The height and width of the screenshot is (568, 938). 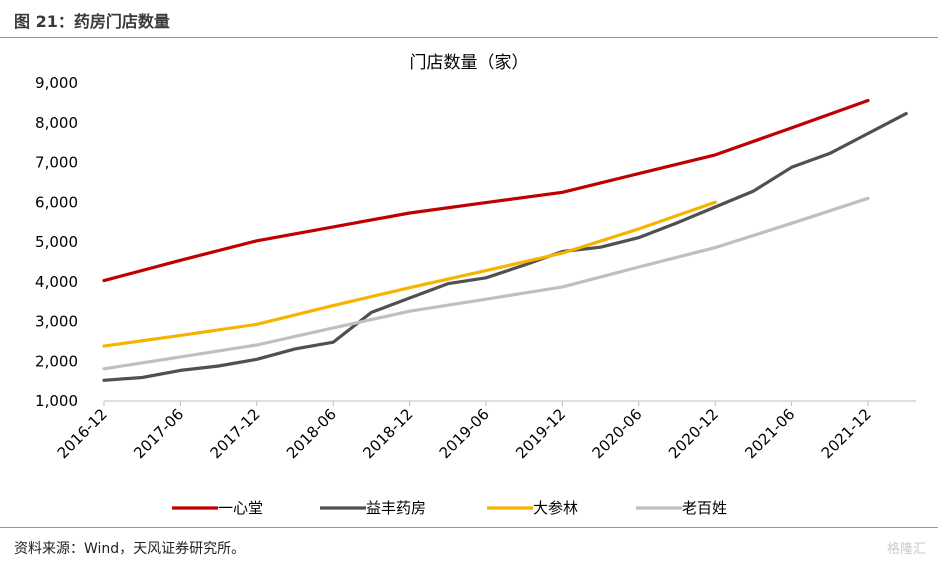 What do you see at coordinates (617, 433) in the screenshot?
I see `x-tick-label: 2020-06` at bounding box center [617, 433].